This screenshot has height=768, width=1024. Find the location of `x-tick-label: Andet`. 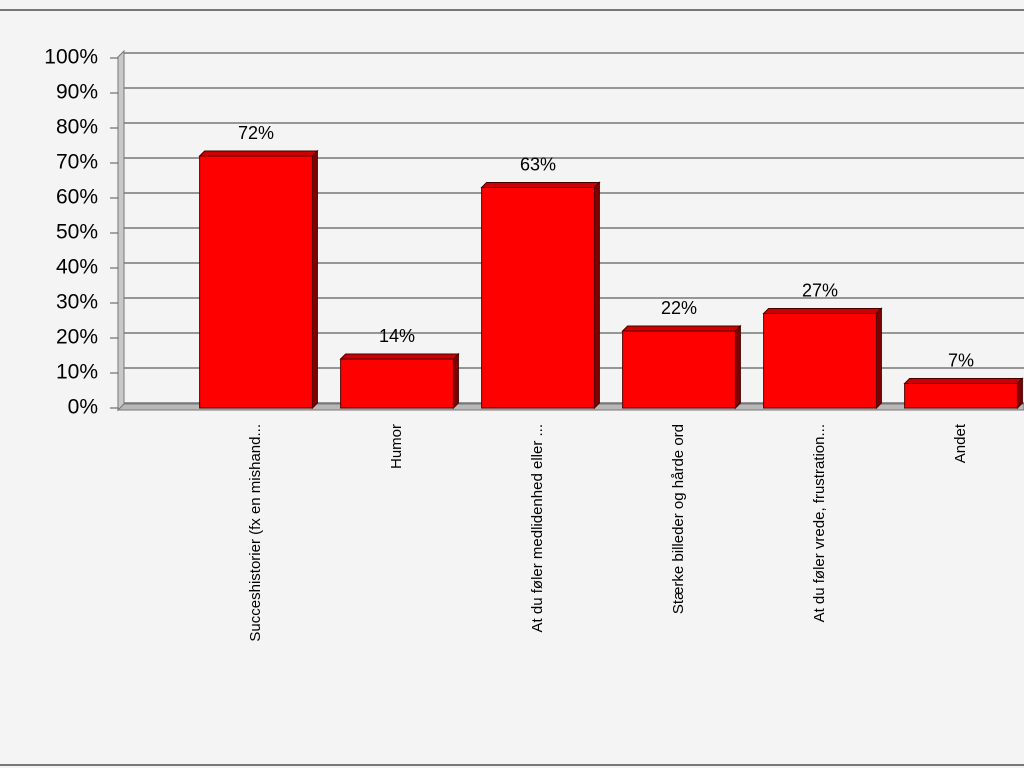

x-tick-label: Andet is located at coordinates (960, 443).